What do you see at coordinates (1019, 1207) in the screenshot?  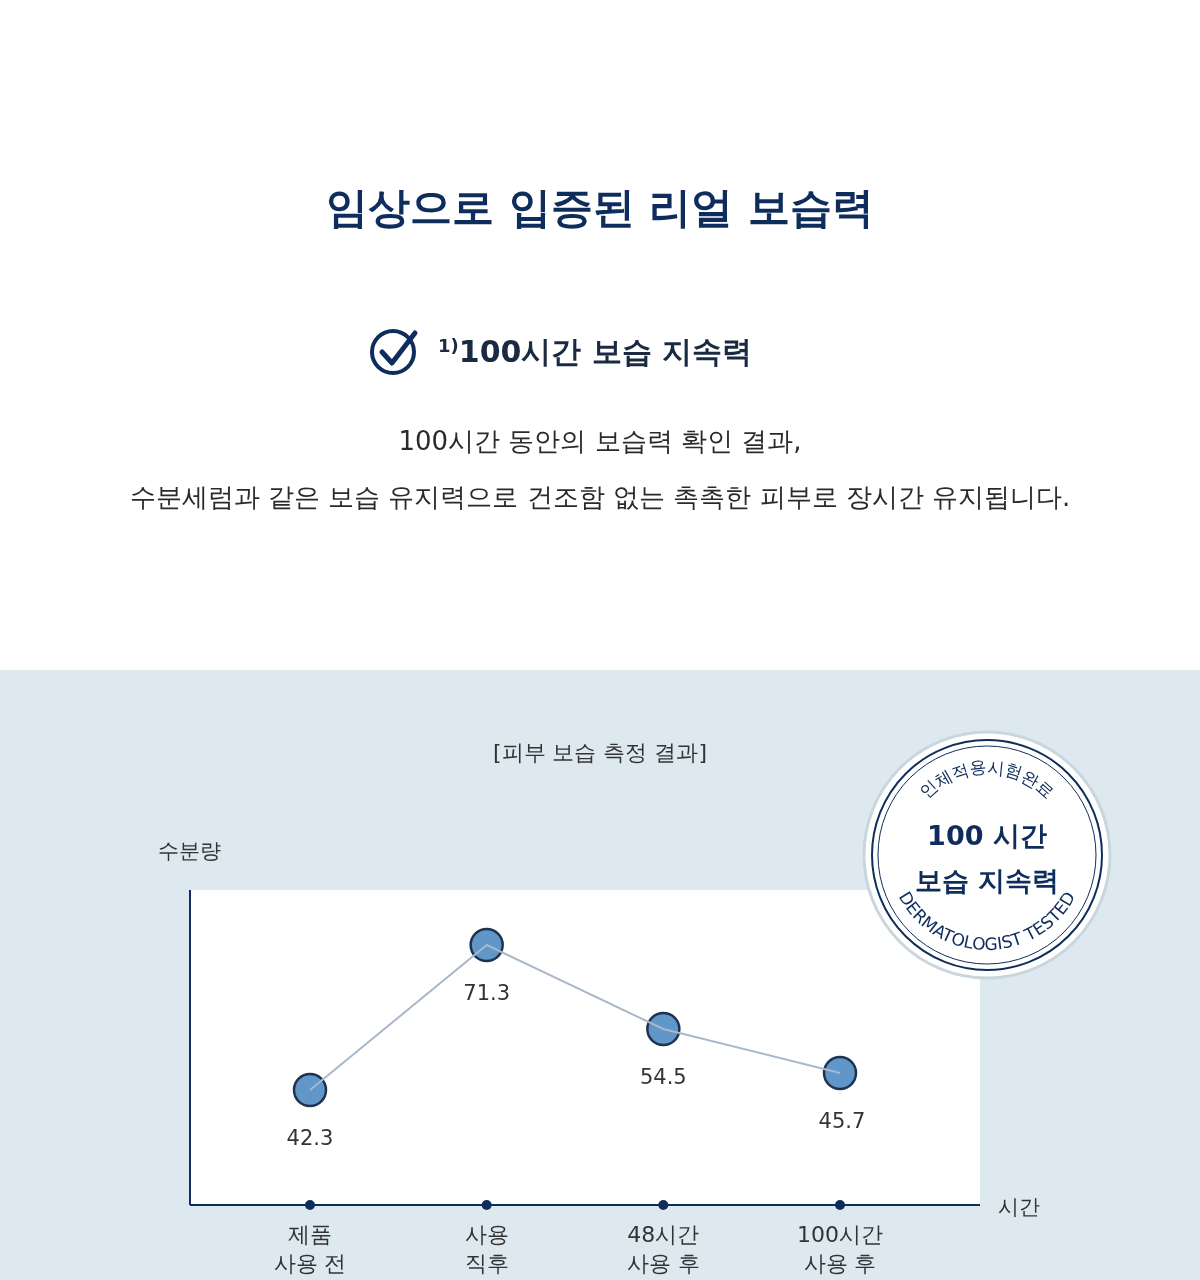 I see `x-axis-title: 시간` at bounding box center [1019, 1207].